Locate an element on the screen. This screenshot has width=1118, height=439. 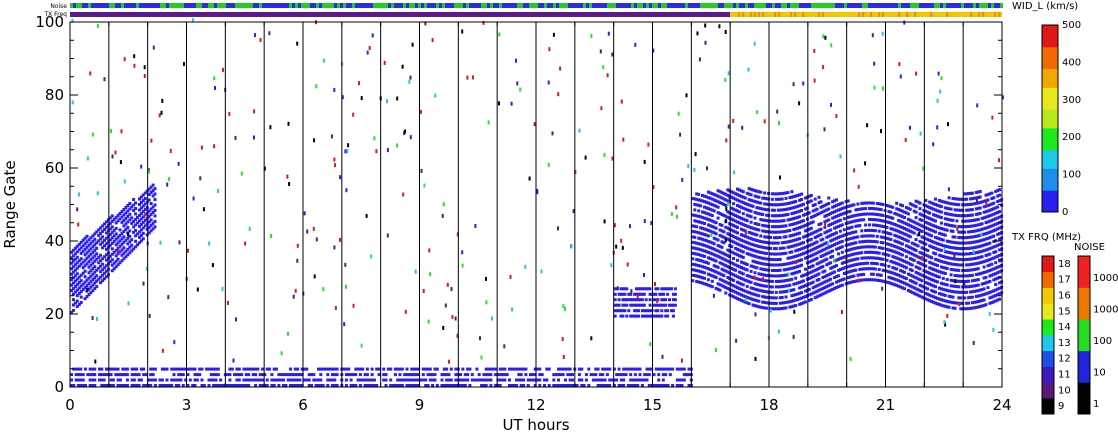
freq-strip-fleck is located at coordinates (795, 14).